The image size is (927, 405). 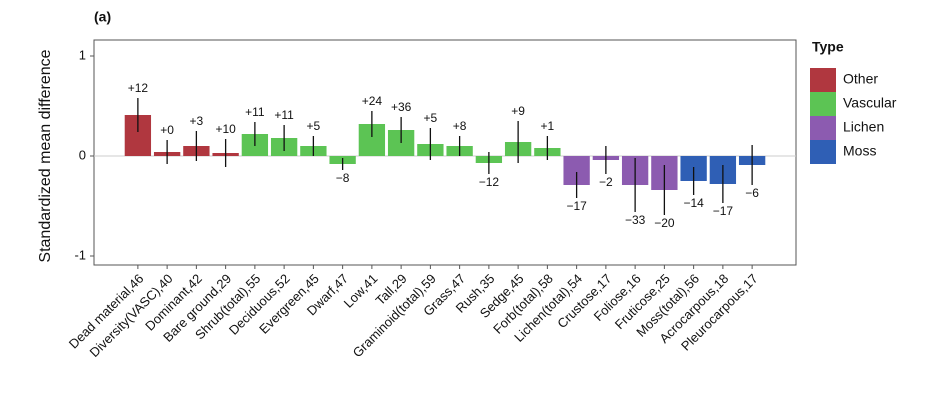 I want to click on x-tick-label: Low,41, so click(x=361, y=291).